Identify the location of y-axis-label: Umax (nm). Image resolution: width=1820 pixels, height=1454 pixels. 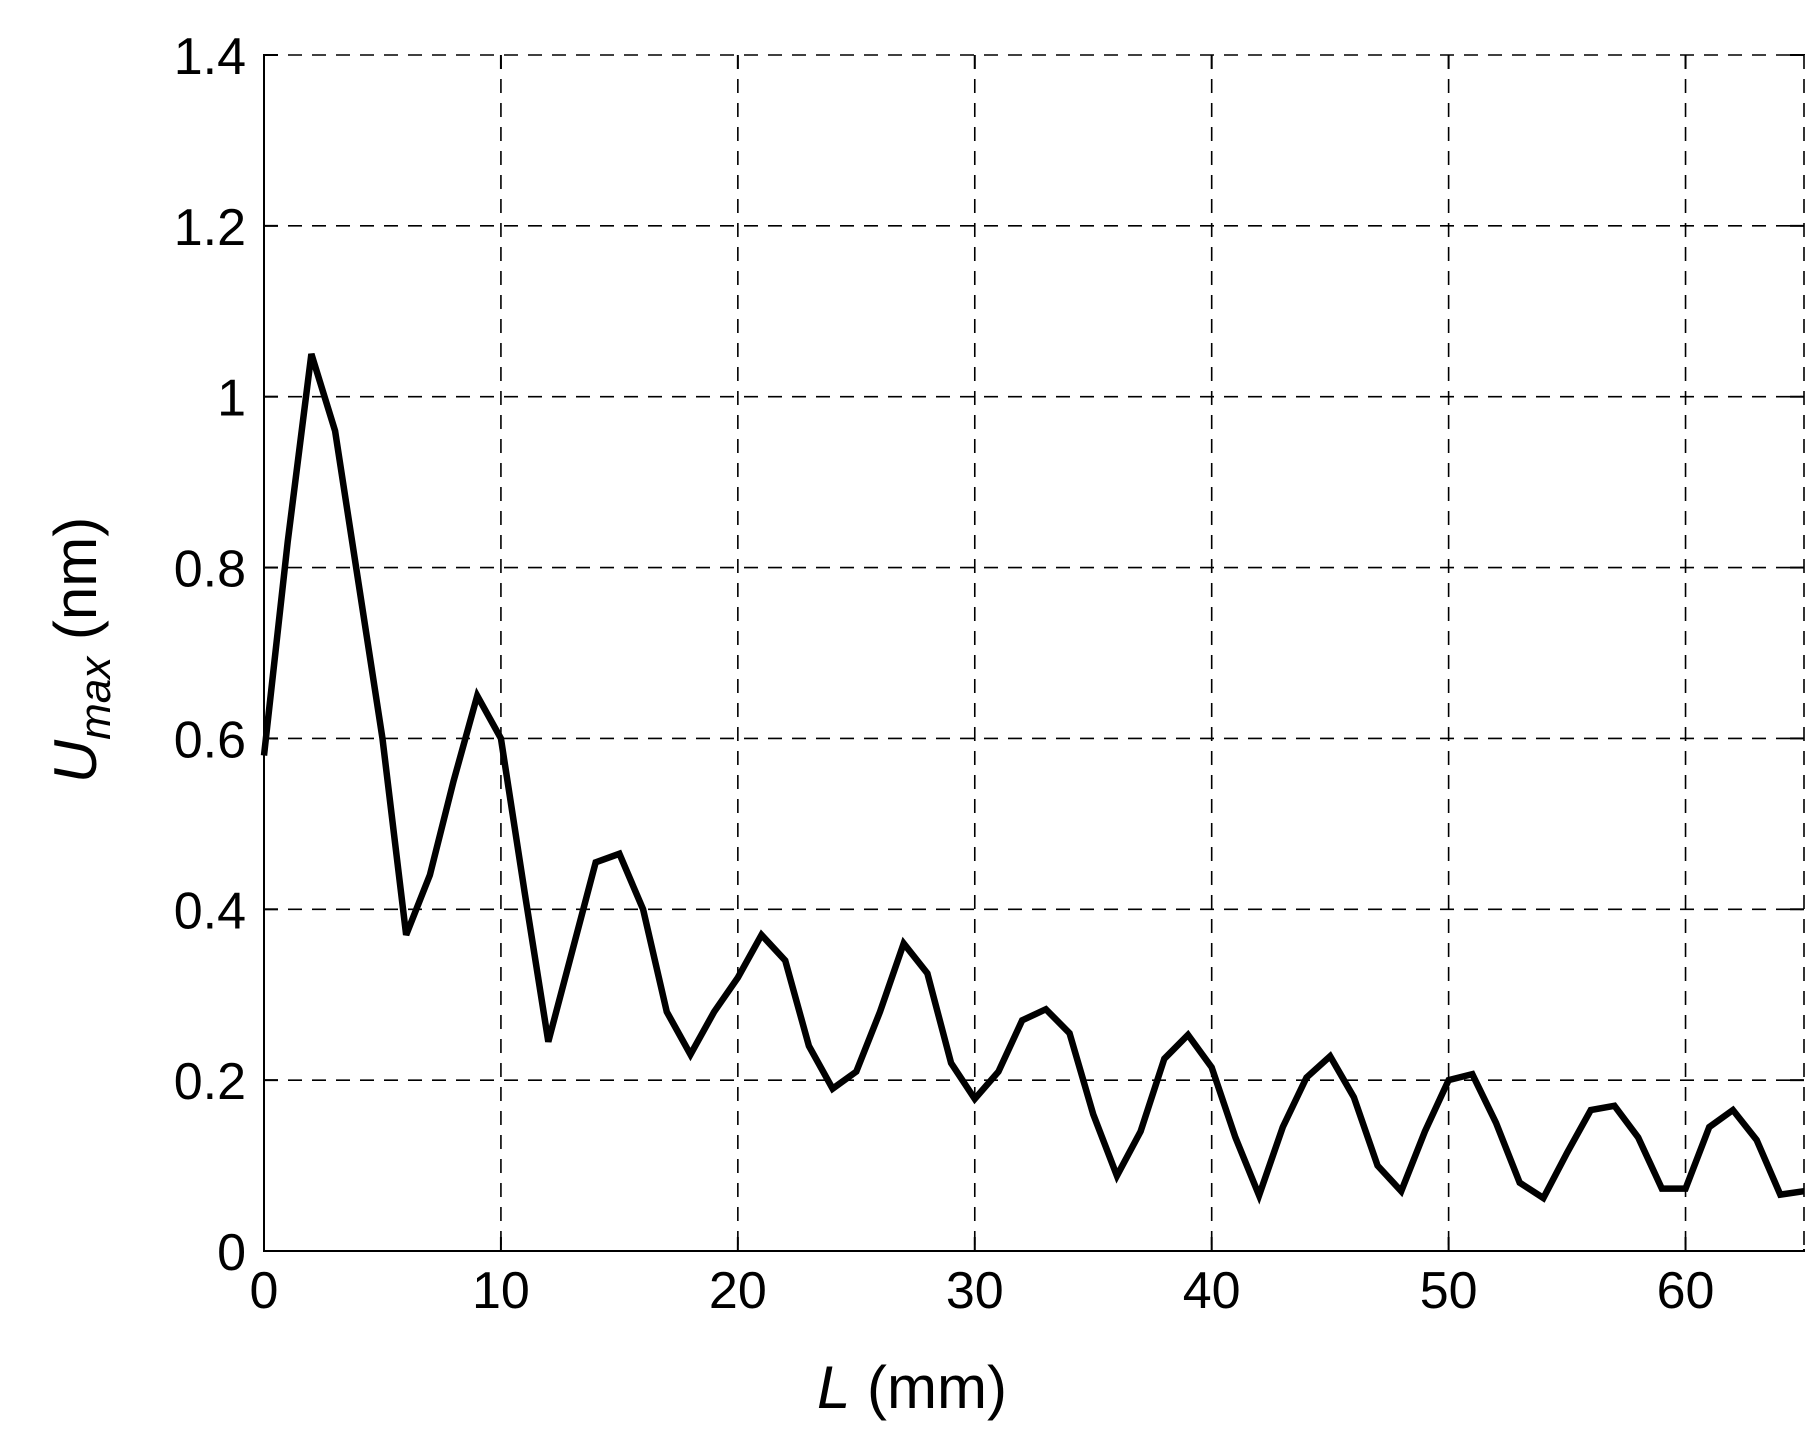
(81, 650).